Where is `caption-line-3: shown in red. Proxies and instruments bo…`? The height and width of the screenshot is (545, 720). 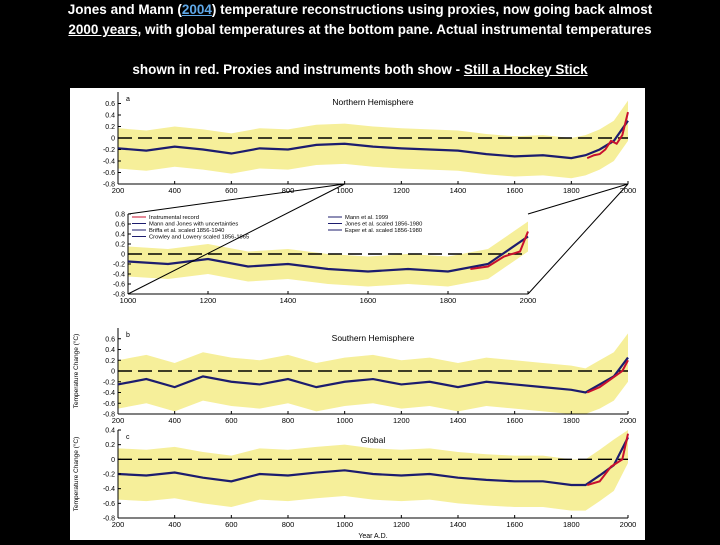 caption-line-3: shown in red. Proxies and instruments bo… is located at coordinates (360, 69).